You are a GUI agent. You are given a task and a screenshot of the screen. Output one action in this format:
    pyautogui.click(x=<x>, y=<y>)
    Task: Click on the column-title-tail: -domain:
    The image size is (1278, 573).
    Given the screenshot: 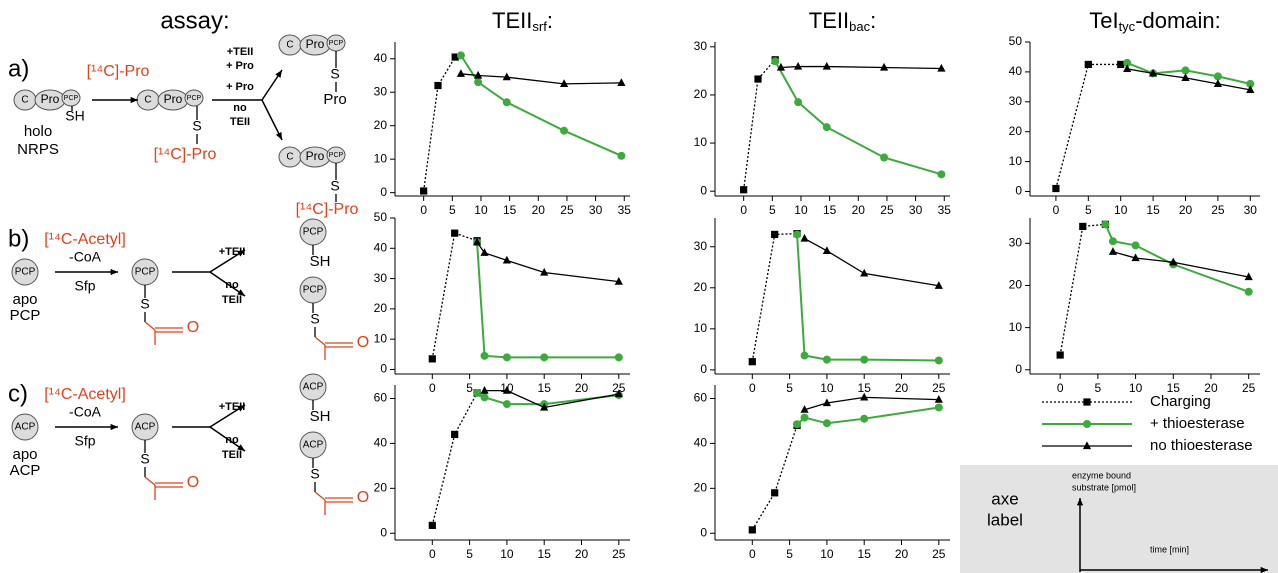 What is the action you would take?
    pyautogui.click(x=1178, y=20)
    